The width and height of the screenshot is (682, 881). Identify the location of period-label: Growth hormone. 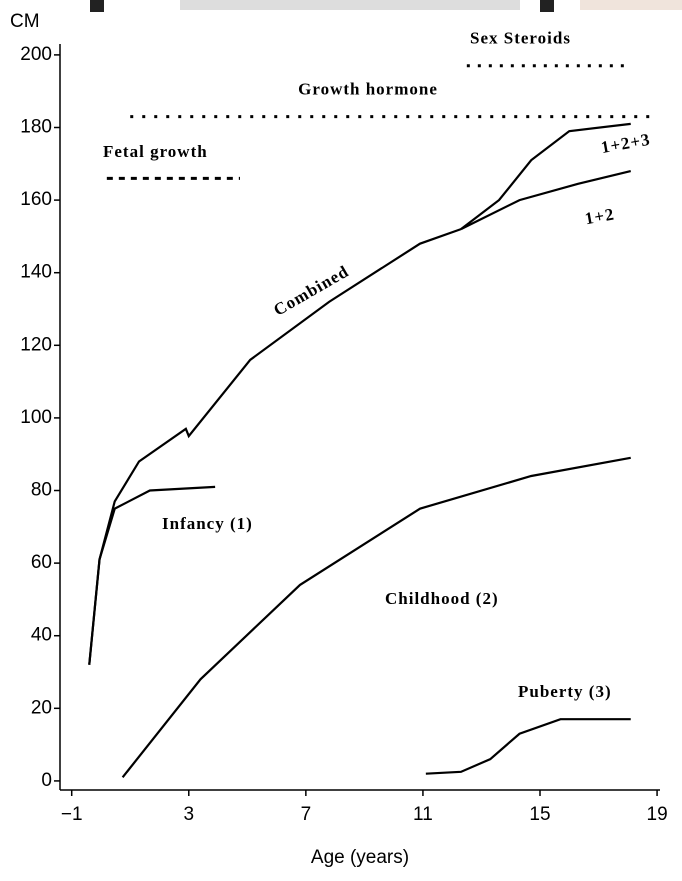
(368, 89).